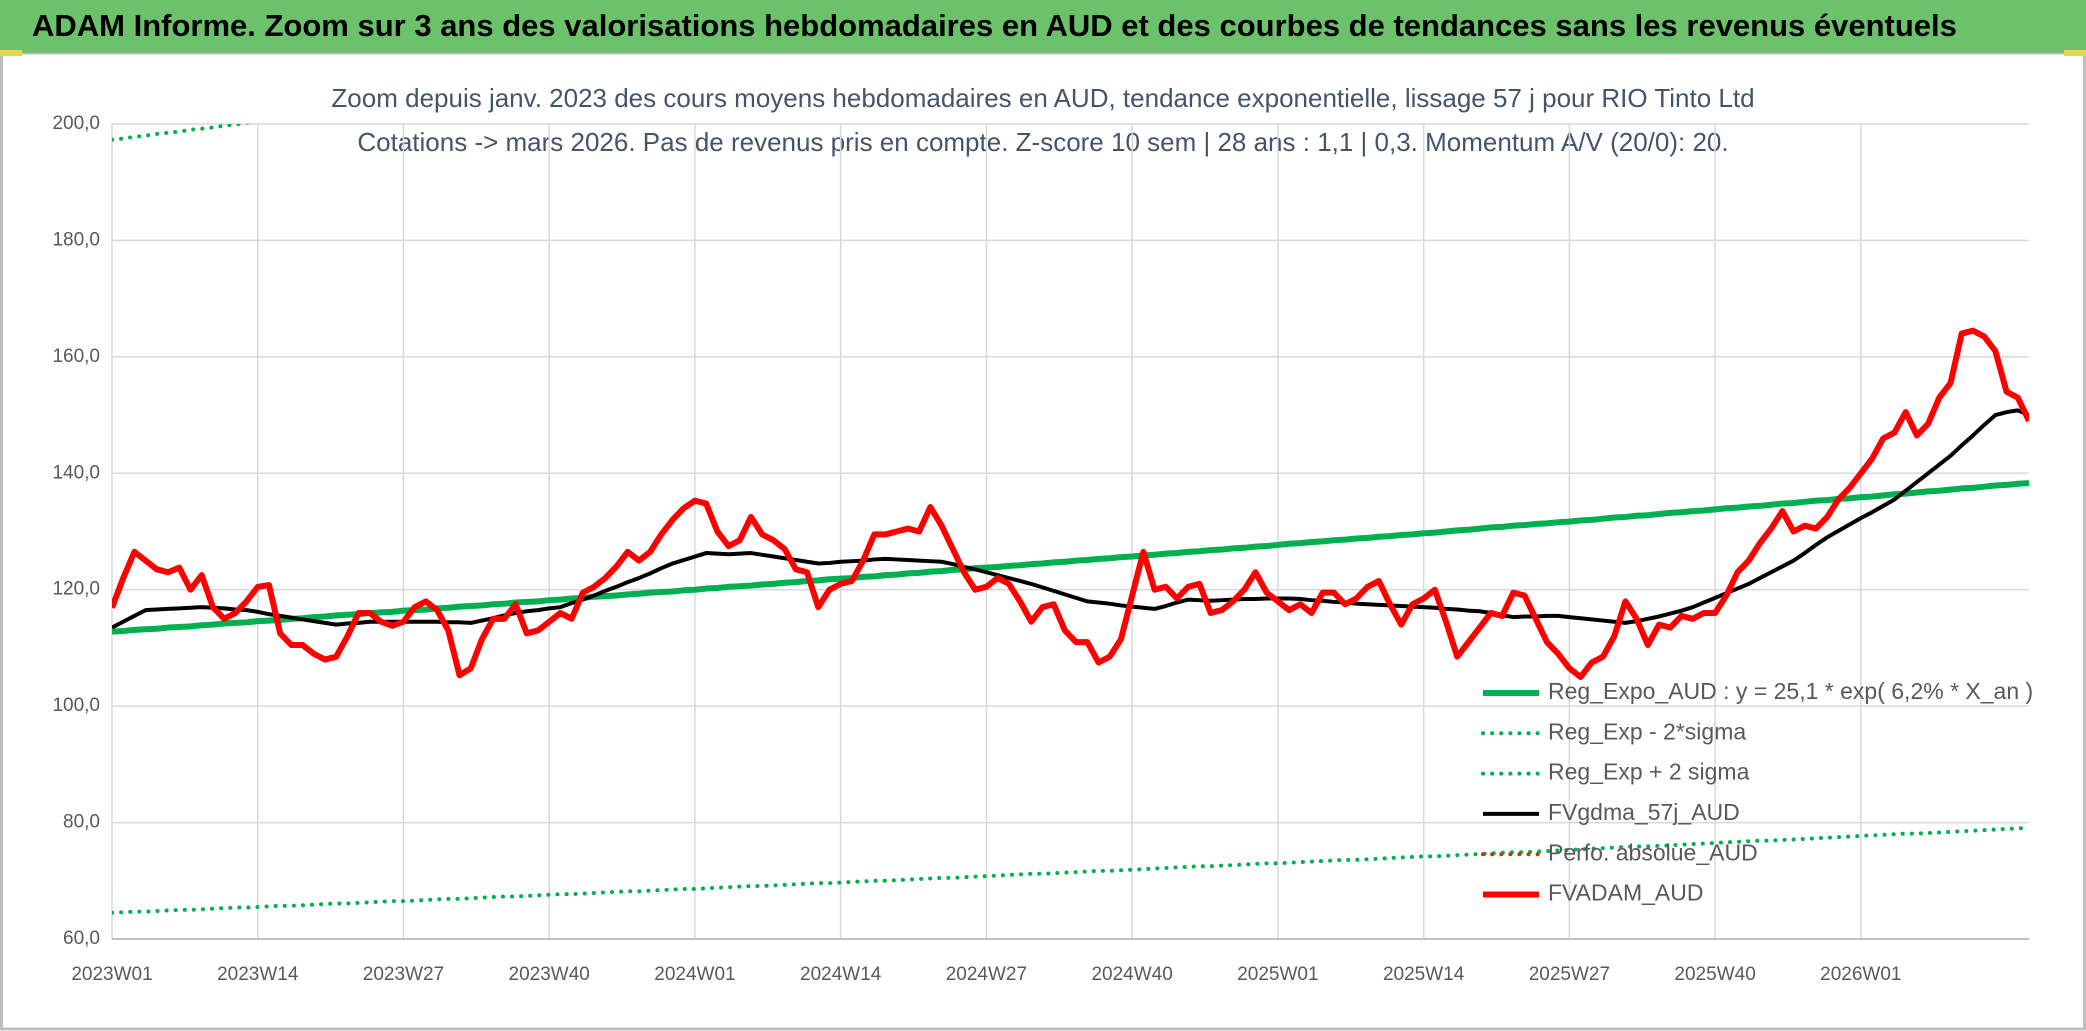 Image resolution: width=2086 pixels, height=1031 pixels. I want to click on x-tick-label: 2025W40, so click(1714, 974).